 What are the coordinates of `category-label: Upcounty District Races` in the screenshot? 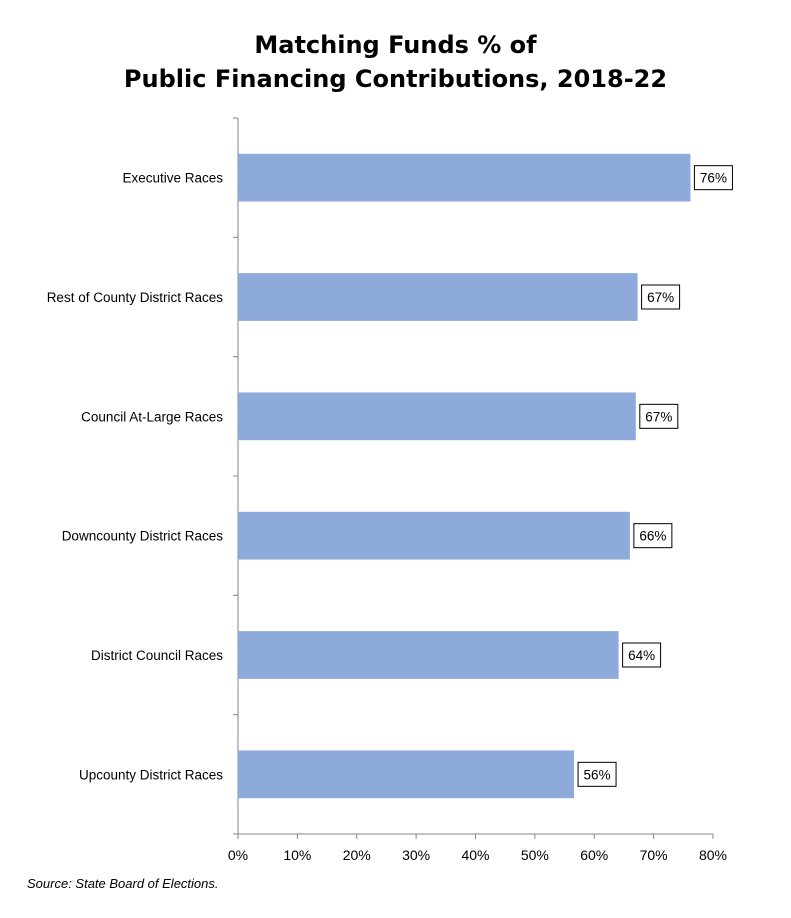 It's located at (151, 774).